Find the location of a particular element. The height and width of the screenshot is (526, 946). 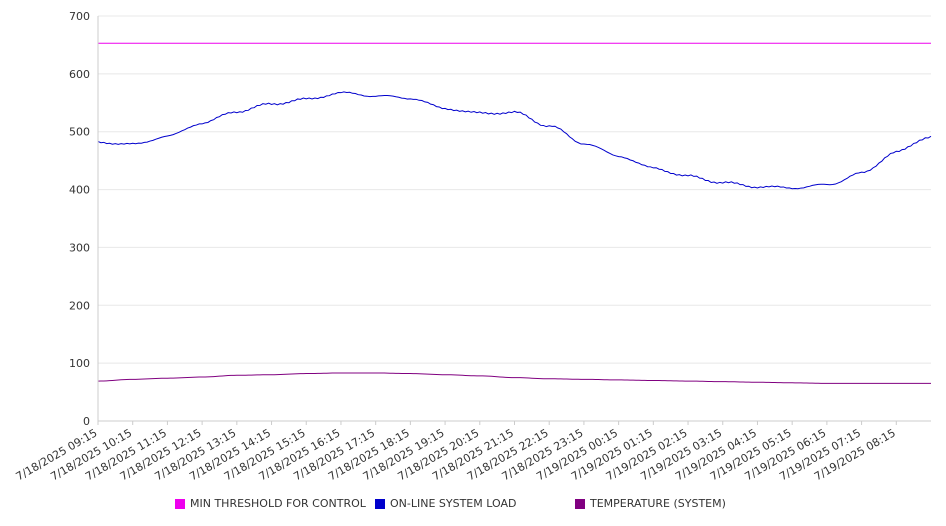

y-axis-tick-labels: 0 100 200 300 400 500 600 700 is located at coordinates (79, 219).